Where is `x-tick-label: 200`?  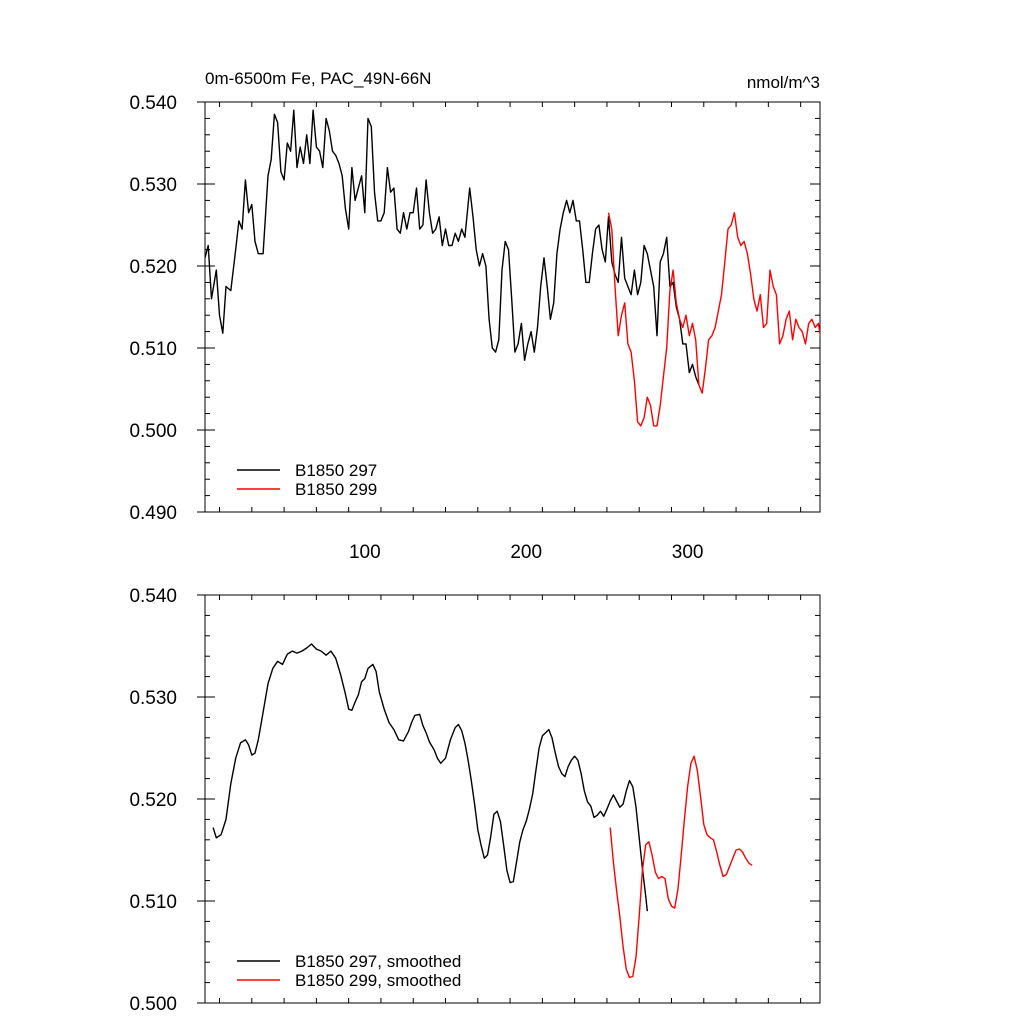
x-tick-label: 200 is located at coordinates (526, 552).